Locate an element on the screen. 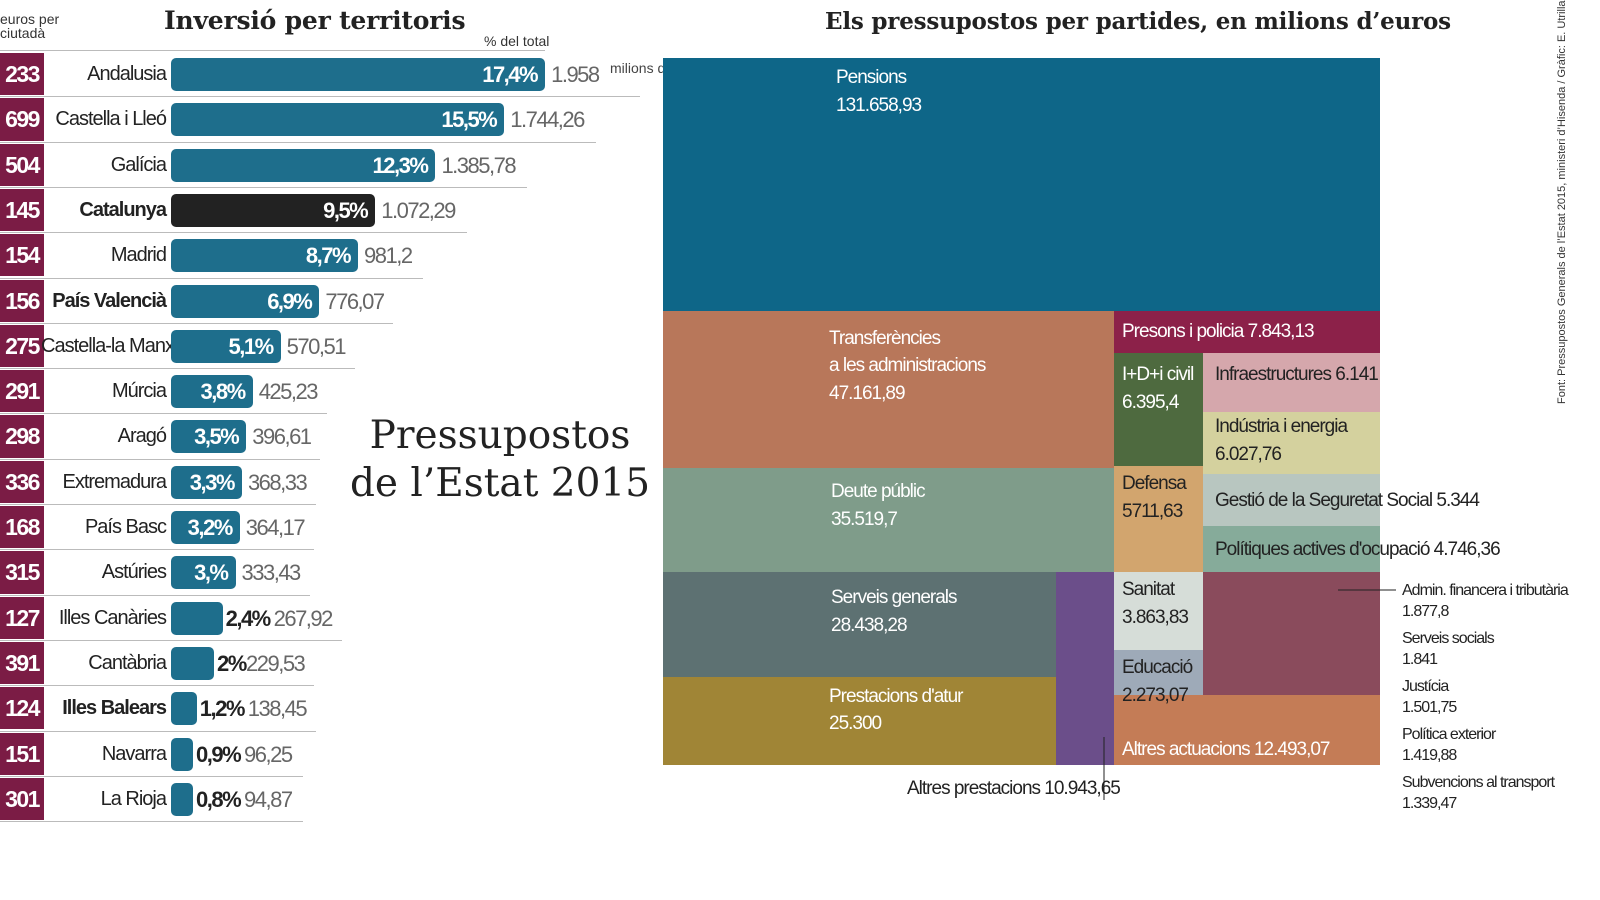 The image size is (1600, 900). region-row-madrid: 154 Madrid is located at coordinates (85, 255).